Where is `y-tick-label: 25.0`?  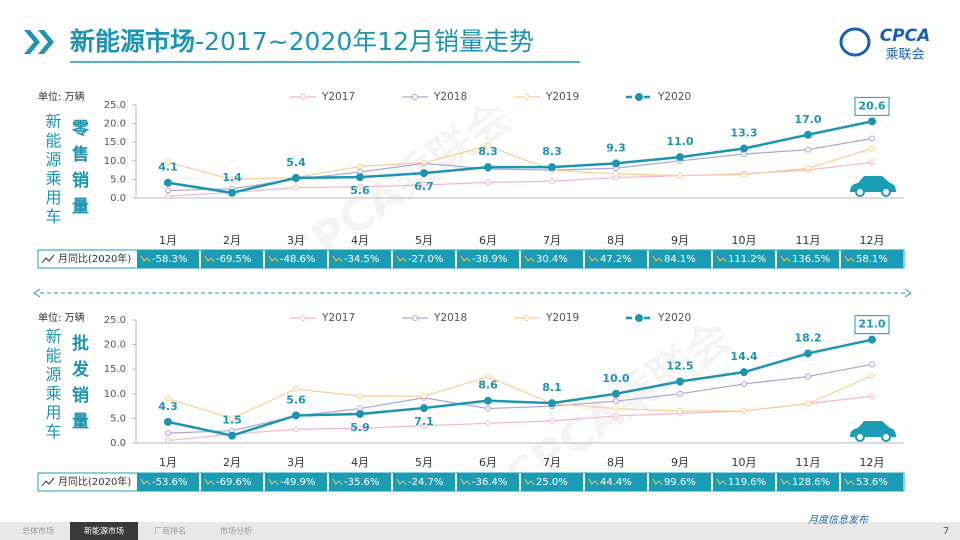
y-tick-label: 25.0 is located at coordinates (115, 105).